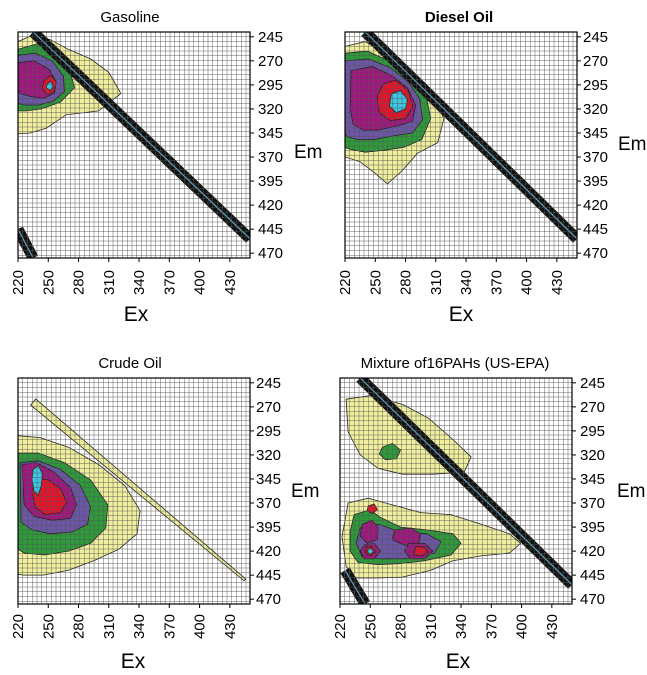 This screenshot has height=675, width=647. Describe the element at coordinates (129, 17) in the screenshot. I see `panel-title: Gasoline` at that location.